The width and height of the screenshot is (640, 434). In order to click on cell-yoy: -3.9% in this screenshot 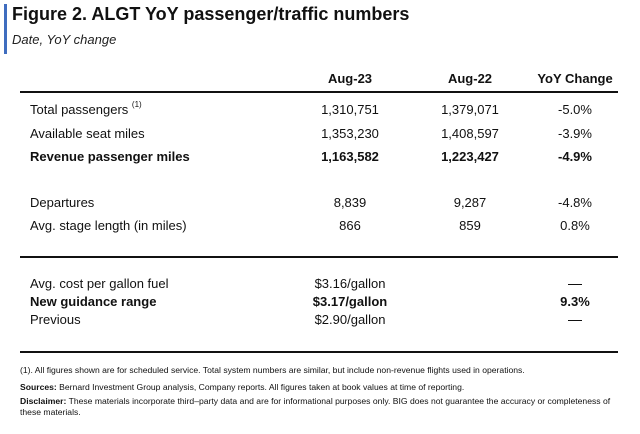, I will do `click(575, 133)`.